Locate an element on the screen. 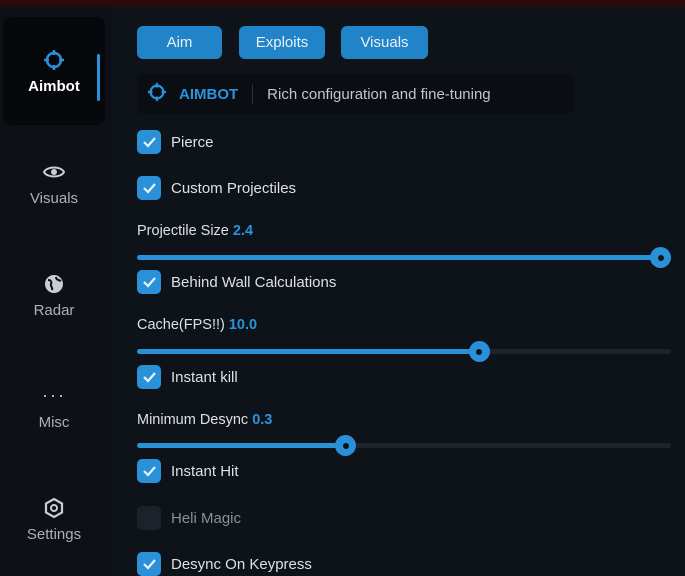 This screenshot has height=576, width=685. active-indicator is located at coordinates (98, 77).